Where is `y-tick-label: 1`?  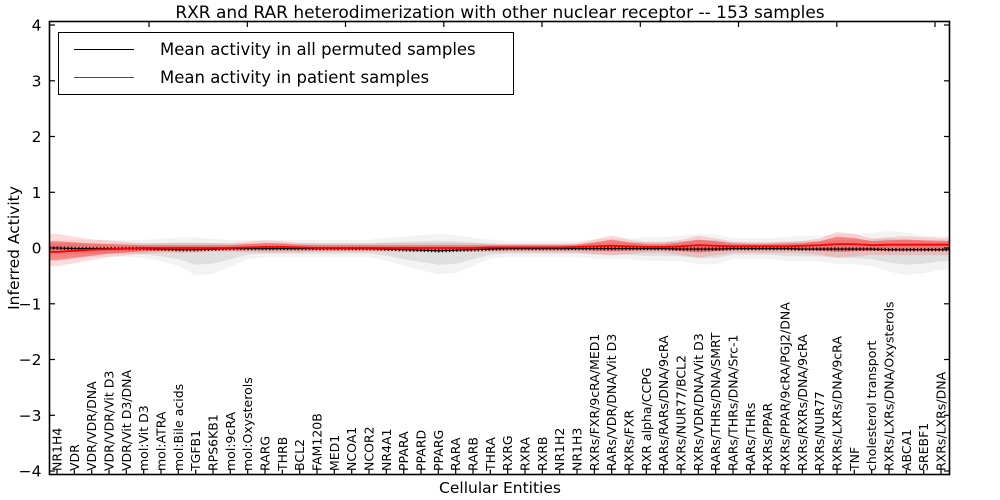 y-tick-label: 1 is located at coordinates (37, 193).